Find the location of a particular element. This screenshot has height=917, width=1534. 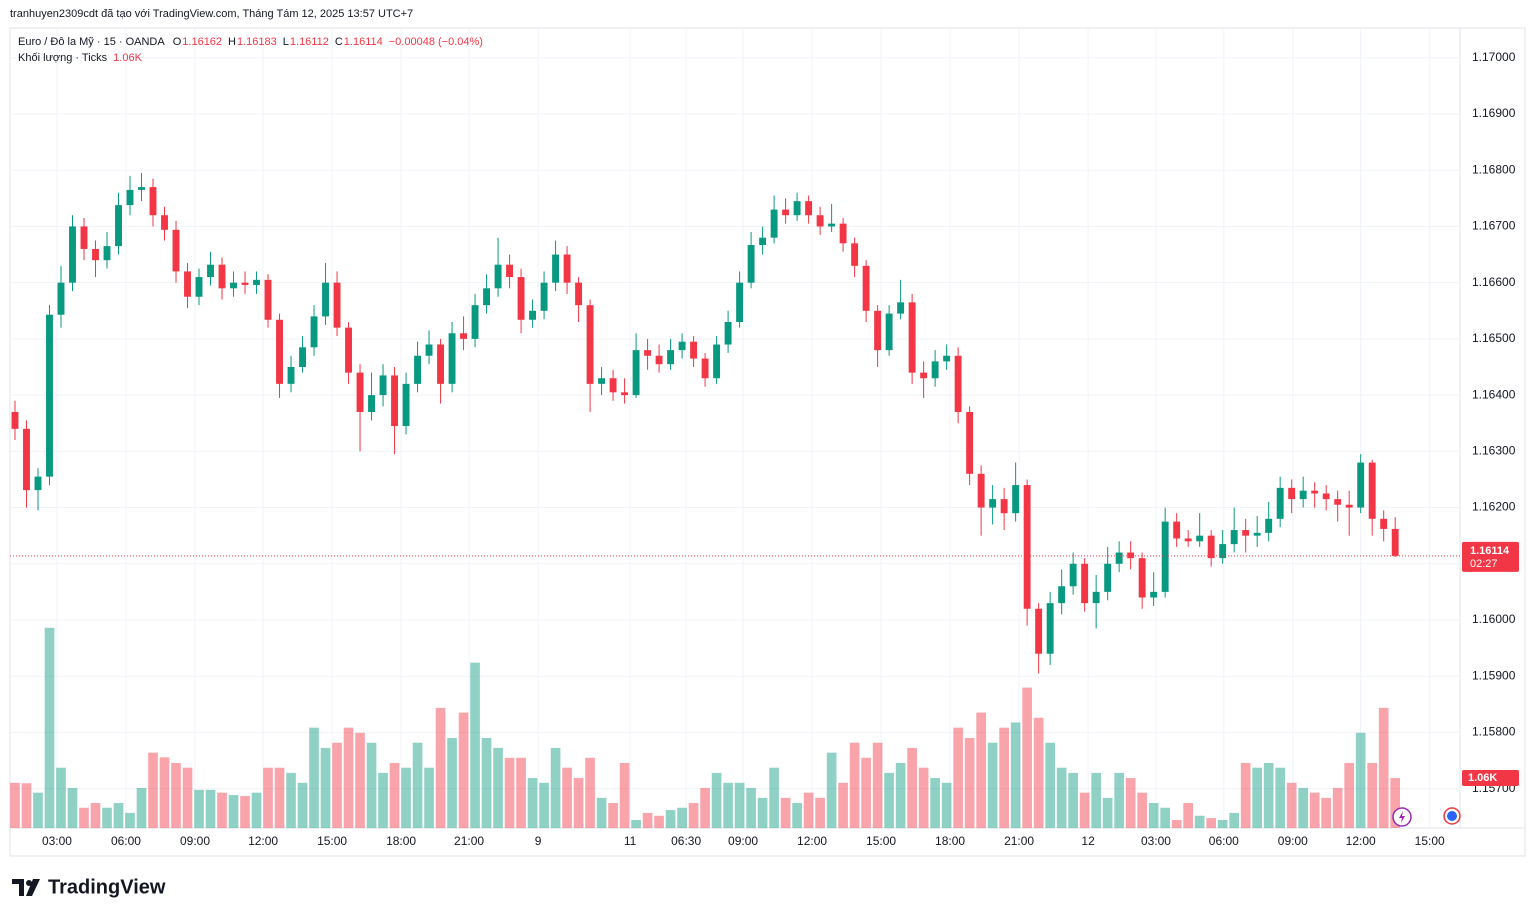

x-tick-label: 09:00 is located at coordinates (1293, 841).